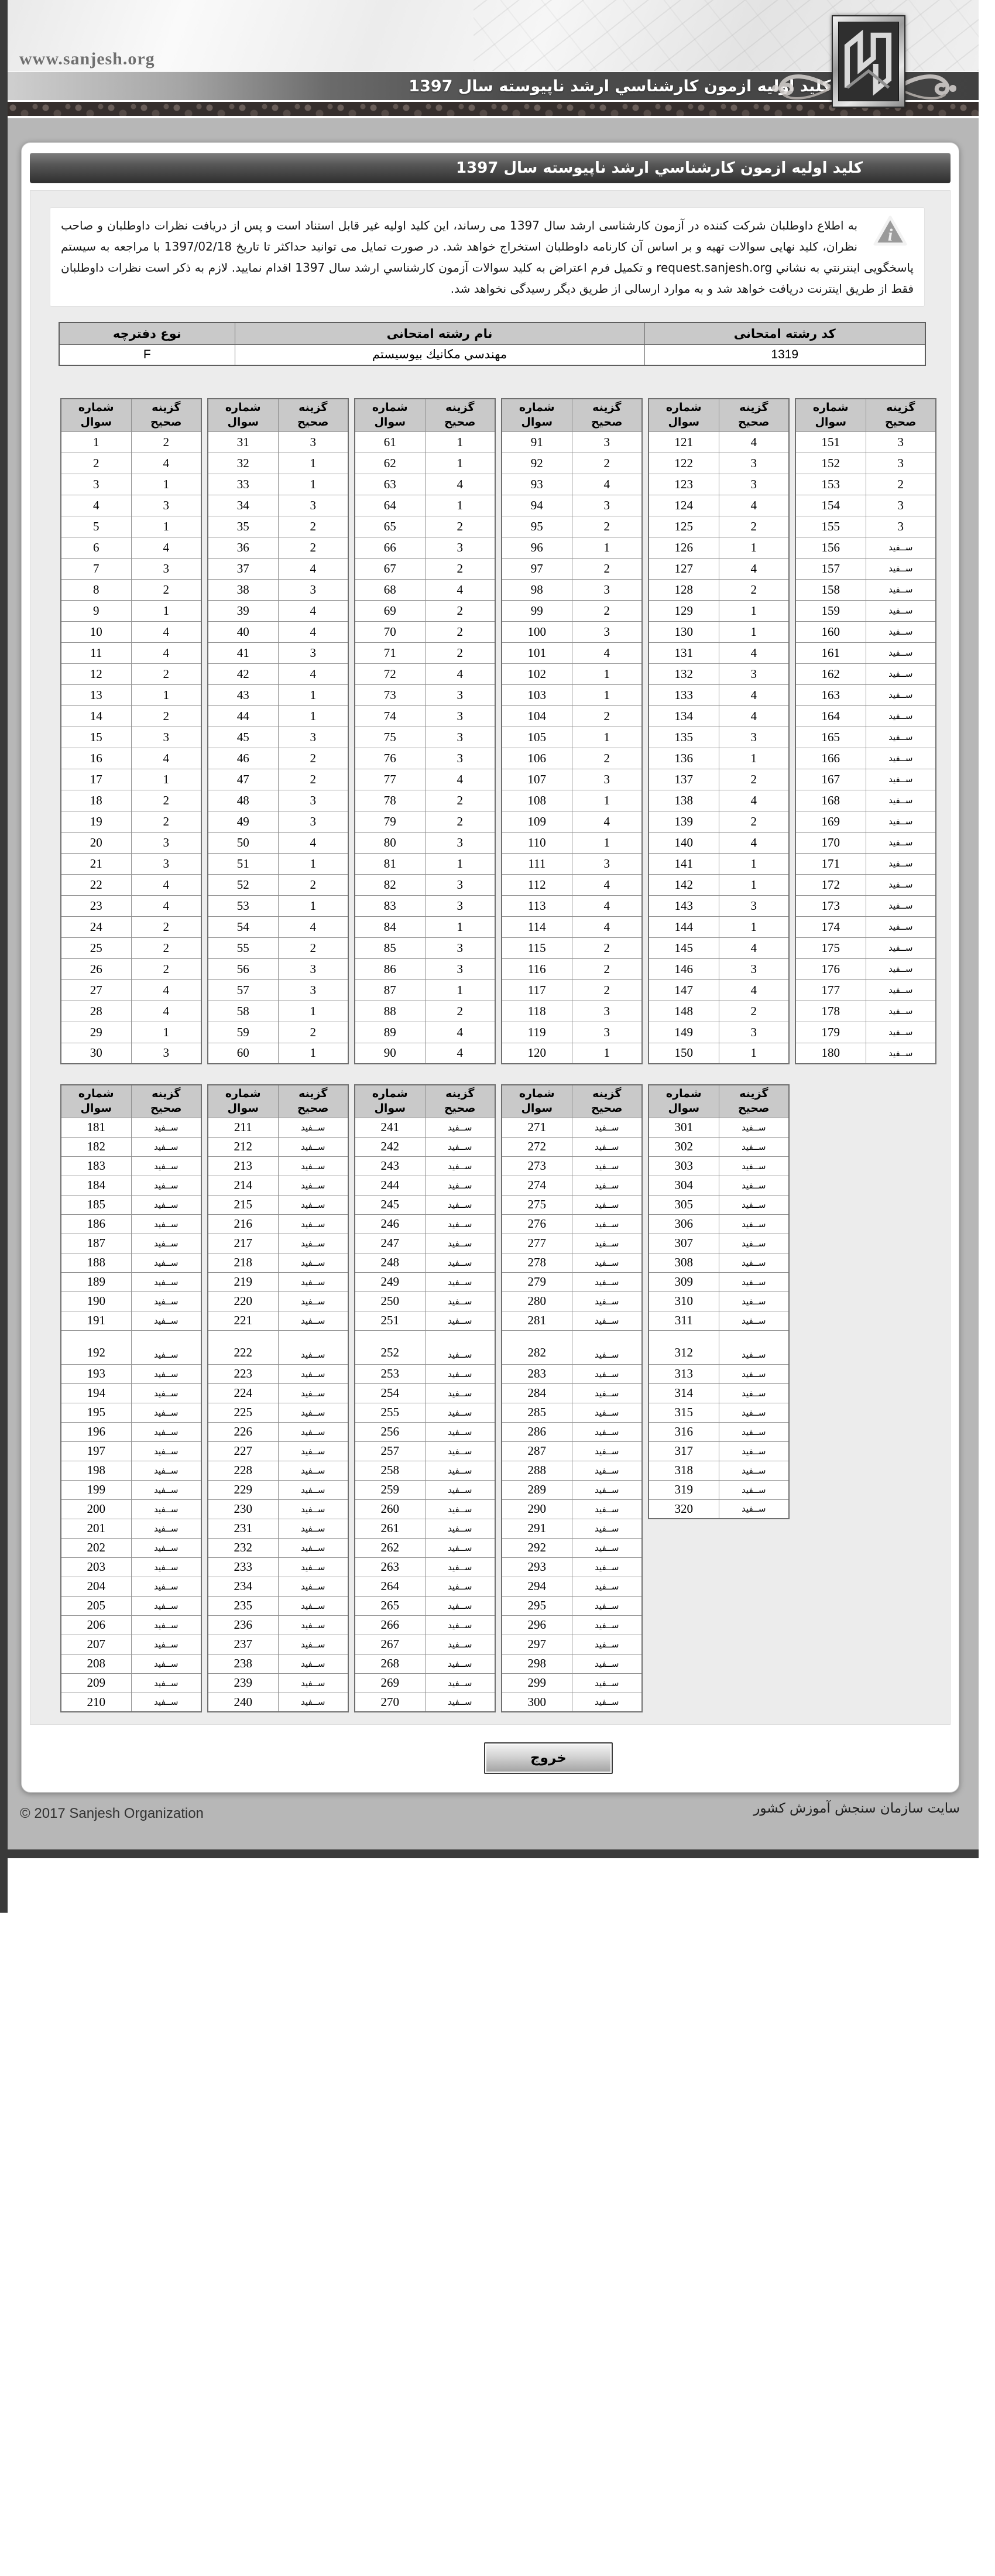 This screenshot has width=995, height=2576. I want to click on key-row: 132 3, so click(719, 674).